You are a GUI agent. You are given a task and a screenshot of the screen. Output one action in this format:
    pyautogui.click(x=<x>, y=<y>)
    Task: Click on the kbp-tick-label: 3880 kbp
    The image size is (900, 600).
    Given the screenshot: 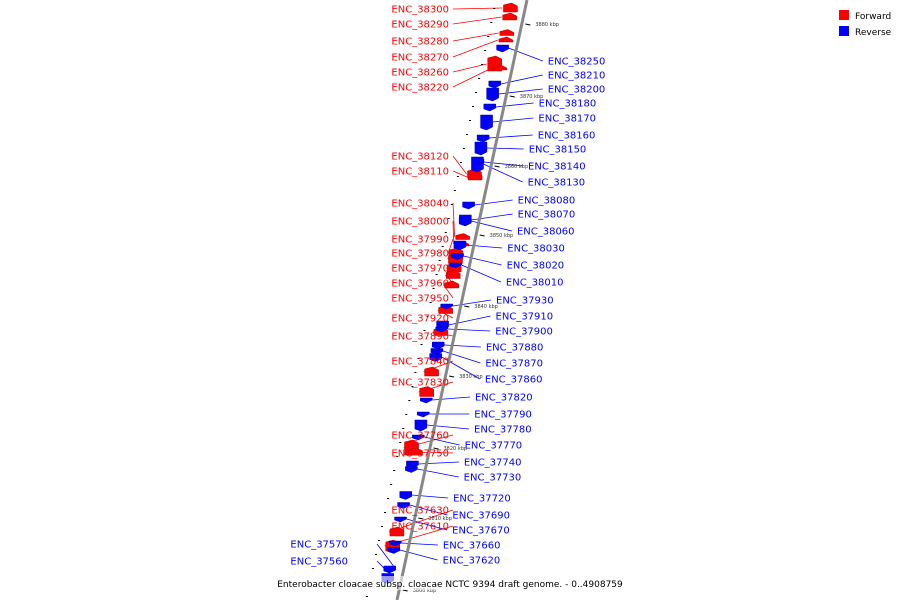 What is the action you would take?
    pyautogui.click(x=547, y=25)
    